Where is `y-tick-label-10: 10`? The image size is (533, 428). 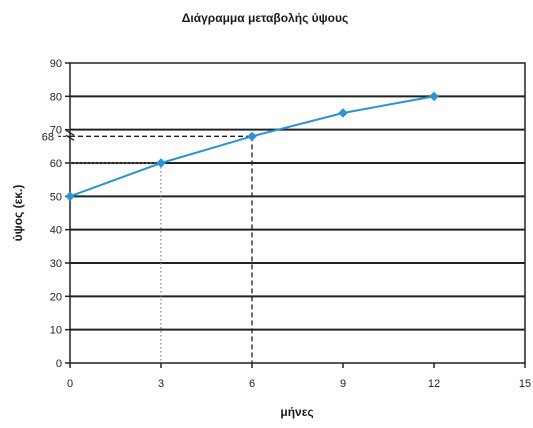 y-tick-label-10: 10 is located at coordinates (56, 331).